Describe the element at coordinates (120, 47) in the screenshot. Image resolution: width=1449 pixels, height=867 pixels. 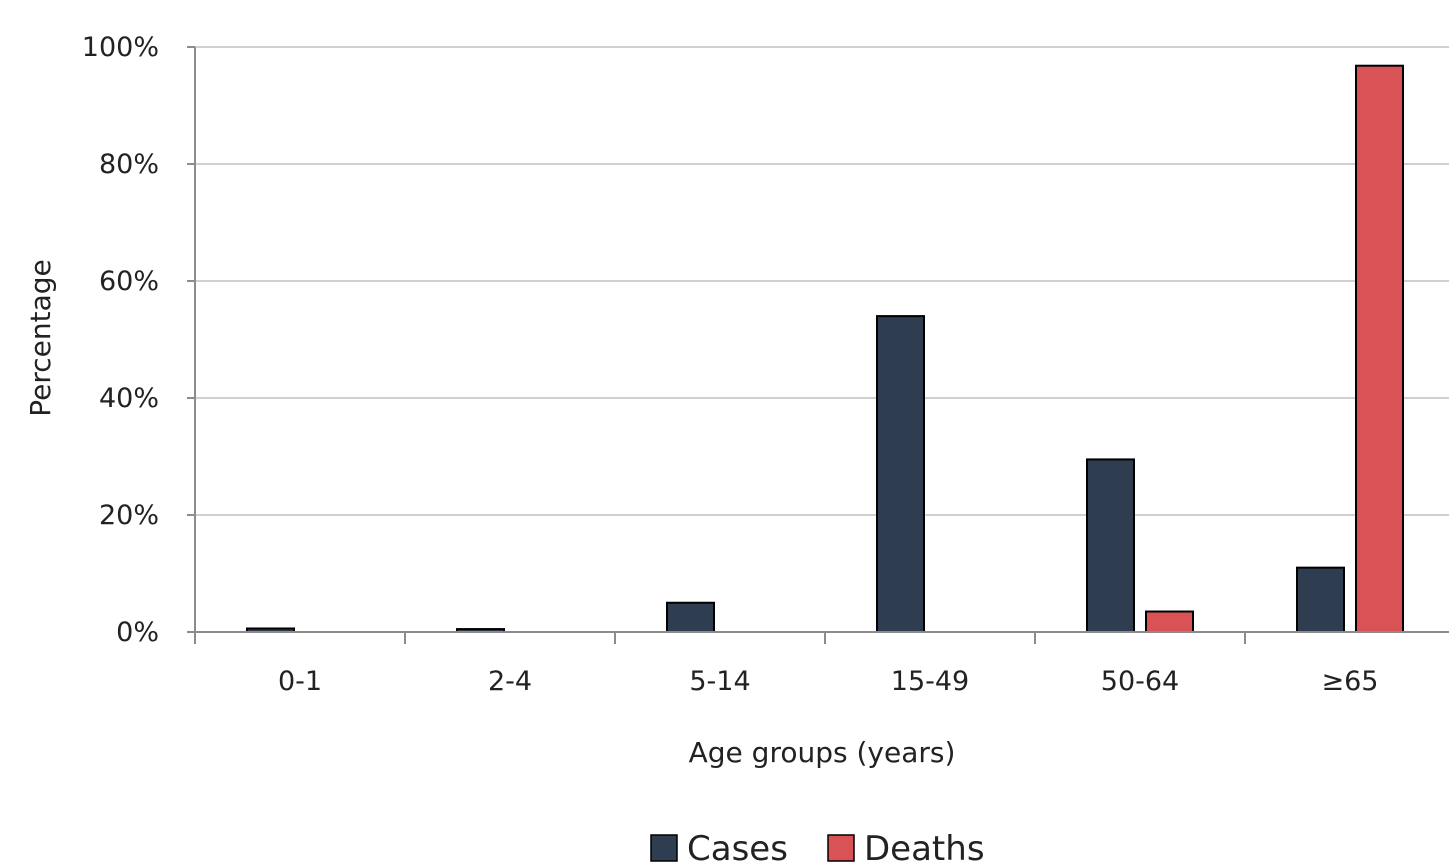
I see `y-tick-label: 100%` at that location.